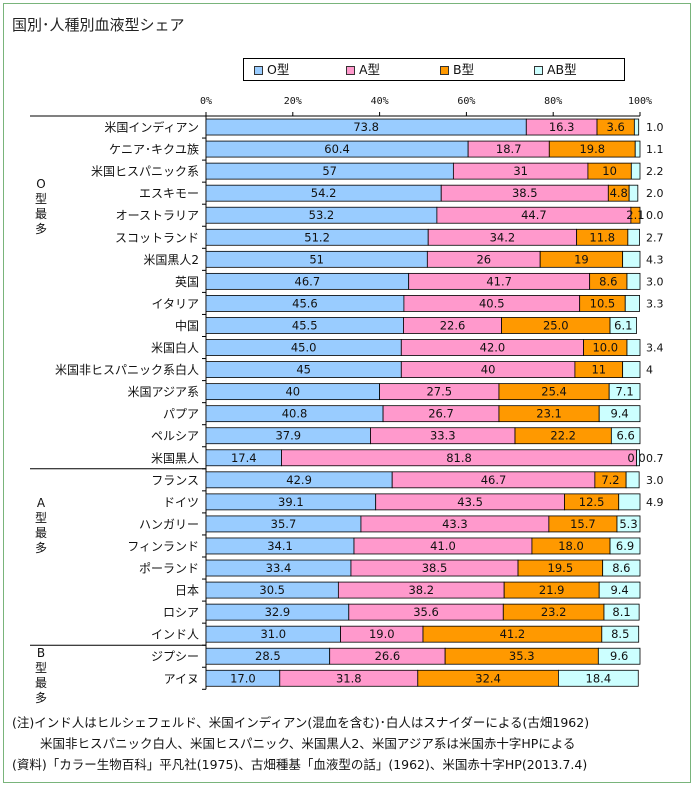 The width and height of the screenshot is (696, 787). I want to click on data-label: 33.3, so click(443, 436).